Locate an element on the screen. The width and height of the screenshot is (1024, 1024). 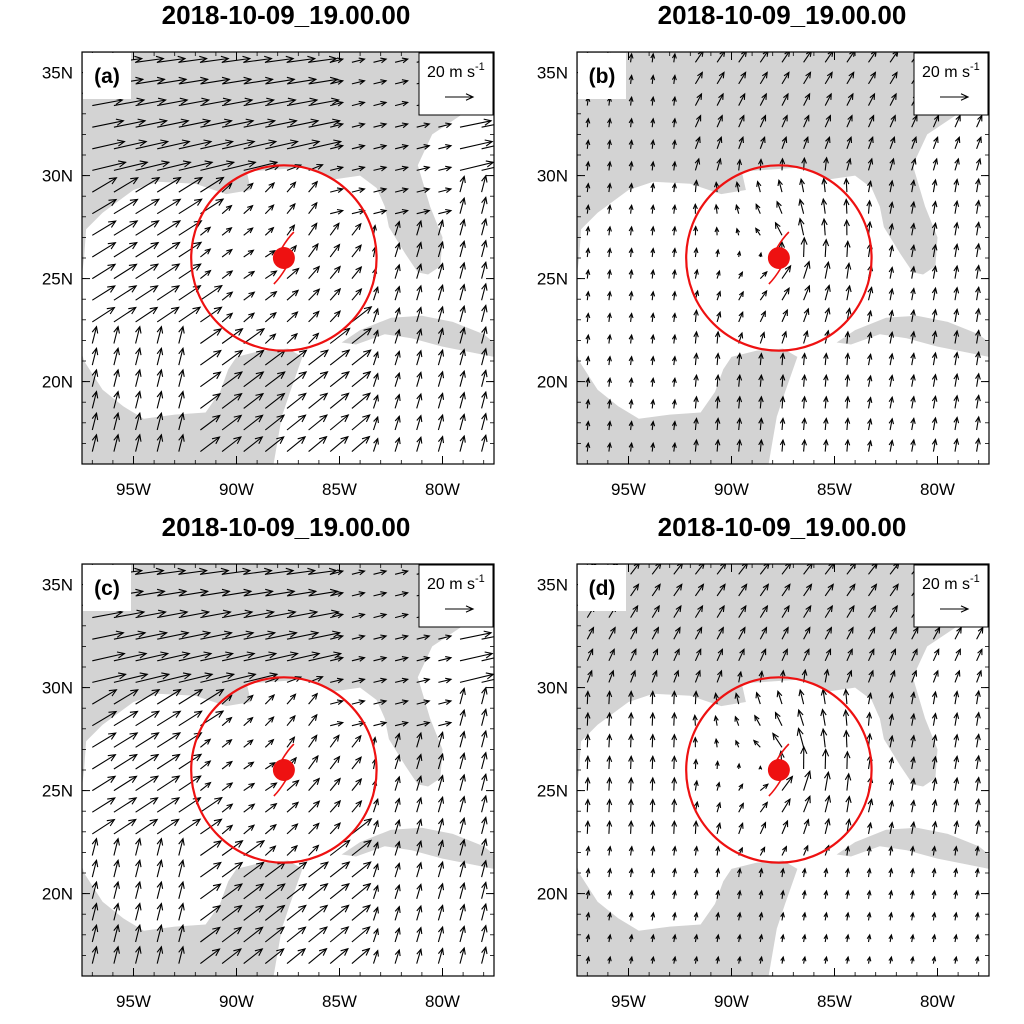
reference-vector-box-b is located at coordinates (951, 84).